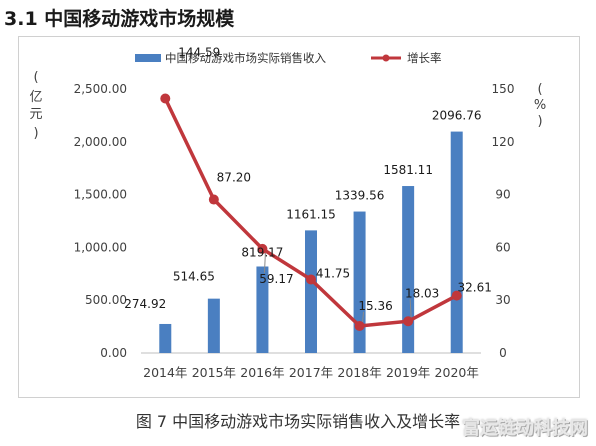 This screenshot has height=446, width=596. What do you see at coordinates (422, 293) in the screenshot?
I see `growth-value-label: 18.03` at bounding box center [422, 293].